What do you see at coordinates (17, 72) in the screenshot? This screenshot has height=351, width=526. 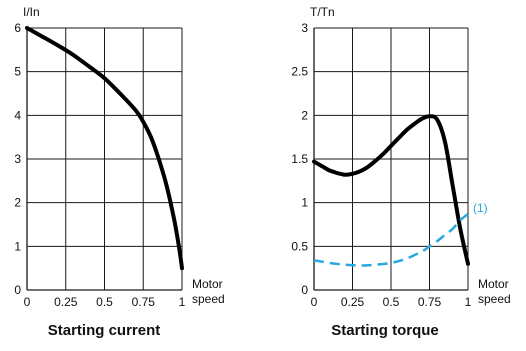 I see `y-tick-label: 5` at bounding box center [17, 72].